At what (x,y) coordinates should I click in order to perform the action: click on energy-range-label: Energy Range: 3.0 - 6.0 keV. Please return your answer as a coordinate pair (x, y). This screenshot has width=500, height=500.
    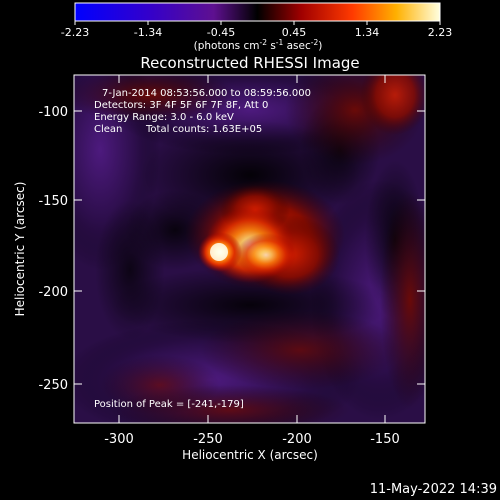
    Looking at the image, I should click on (164, 117).